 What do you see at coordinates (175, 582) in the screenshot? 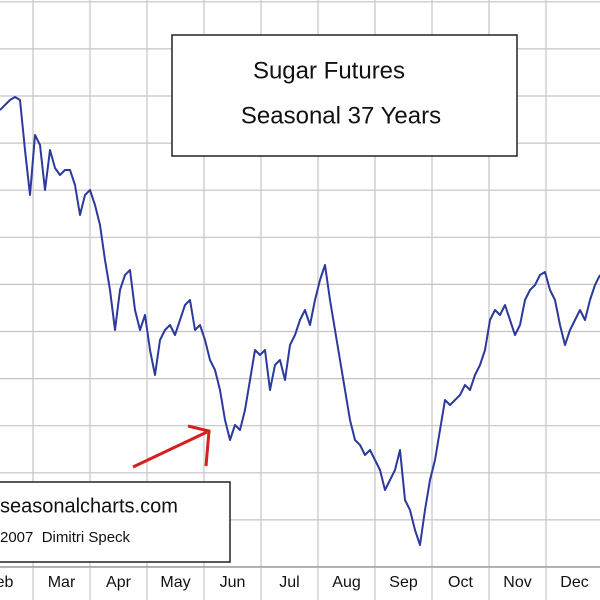
I see `x-tick-label: May` at bounding box center [175, 582].